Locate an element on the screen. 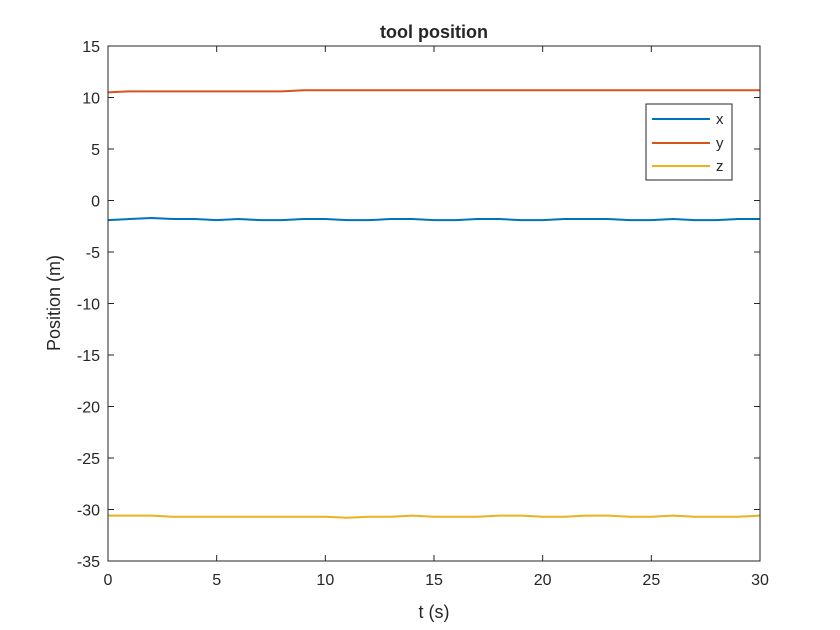  chart-title: tool position is located at coordinates (434, 32).